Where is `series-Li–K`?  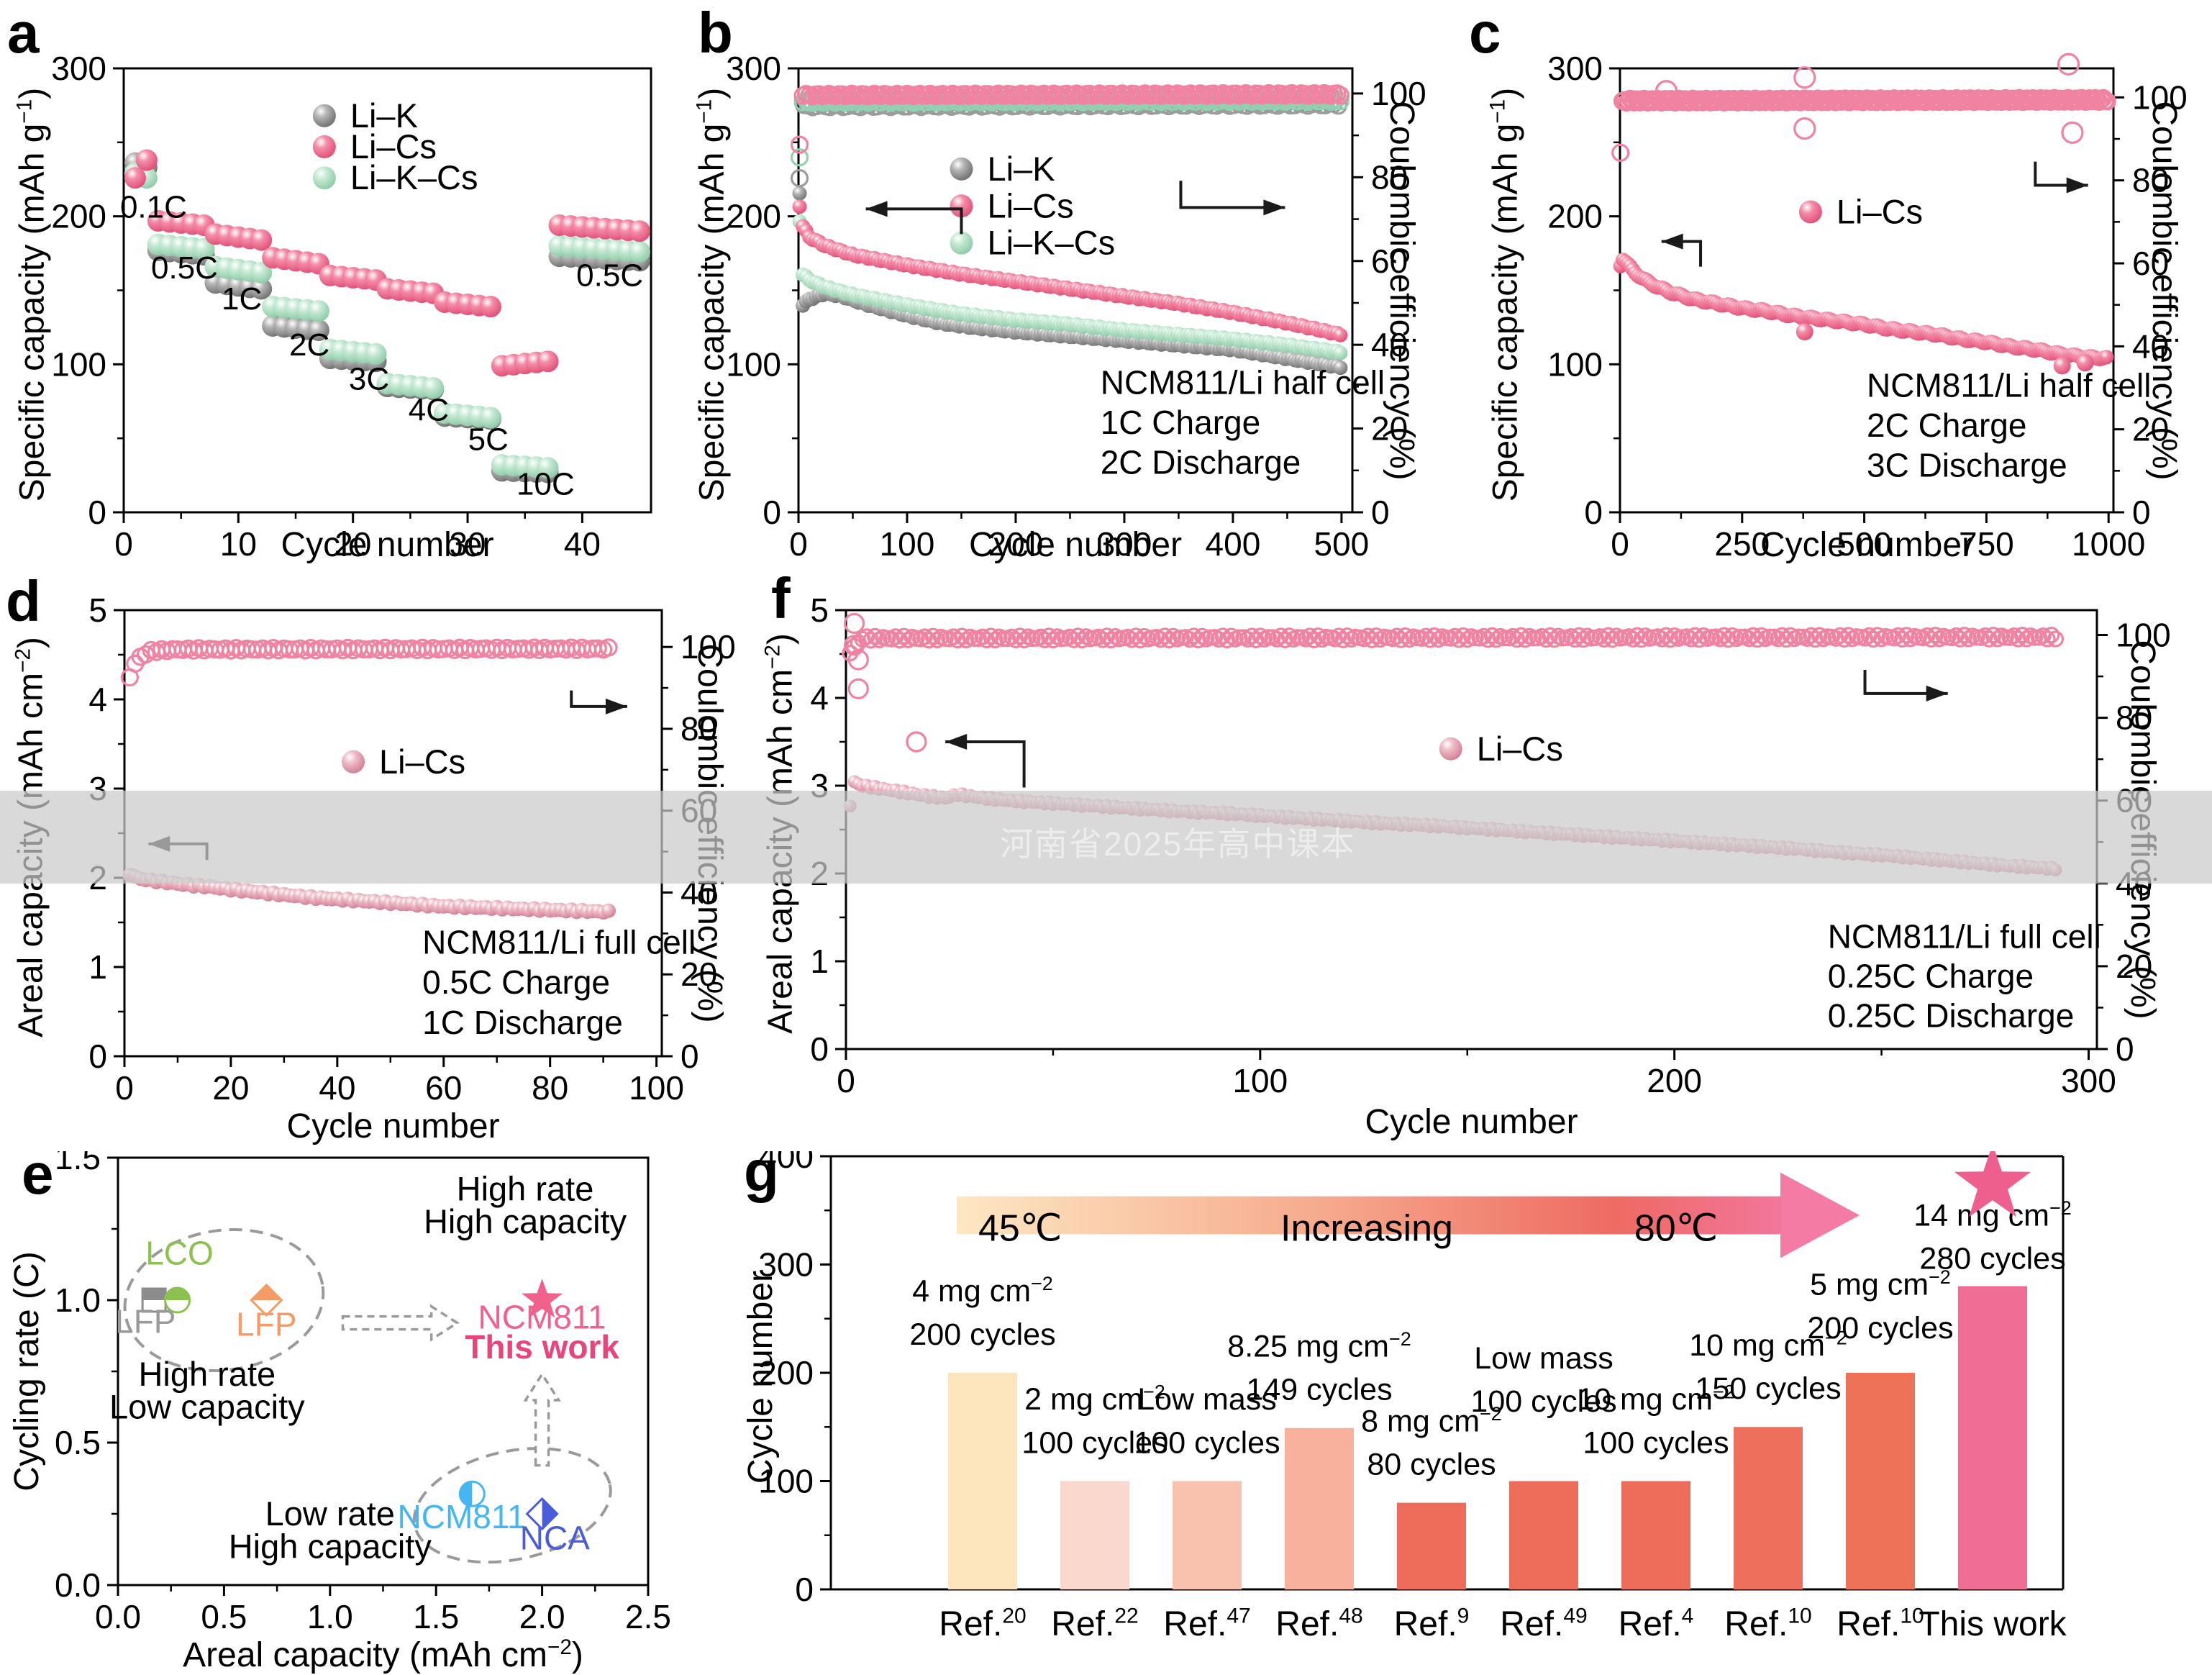 series-Li–K is located at coordinates (387, 318).